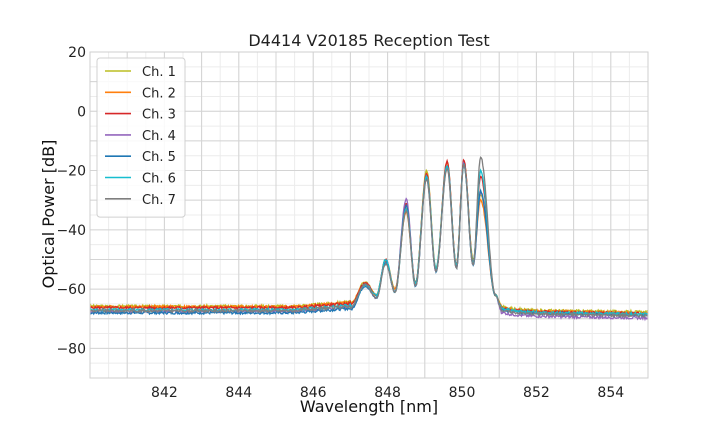  Describe the element at coordinates (368, 40) in the screenshot. I see `chart-title: D4414 V20185 Reception Test` at that location.